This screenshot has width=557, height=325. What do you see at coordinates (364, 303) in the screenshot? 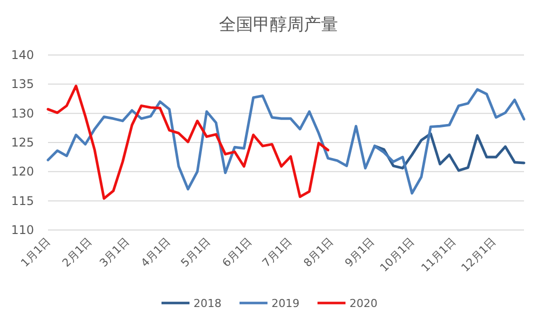
I see `legend-label: 2020` at bounding box center [364, 303].